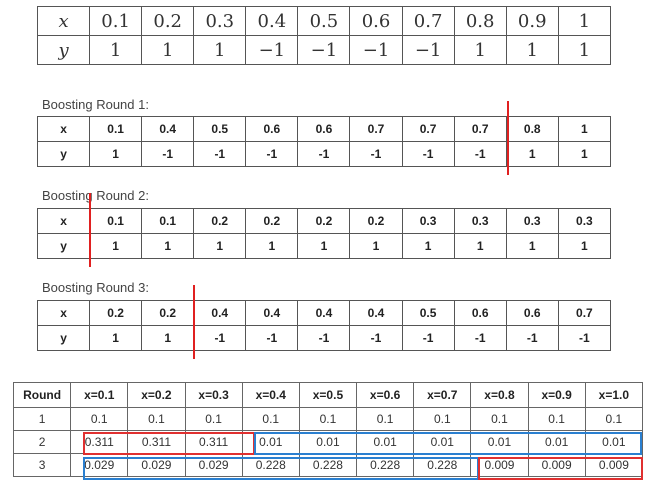 The height and width of the screenshot is (482, 653). What do you see at coordinates (42, 465) in the screenshot?
I see `round-cell: 3` at bounding box center [42, 465].